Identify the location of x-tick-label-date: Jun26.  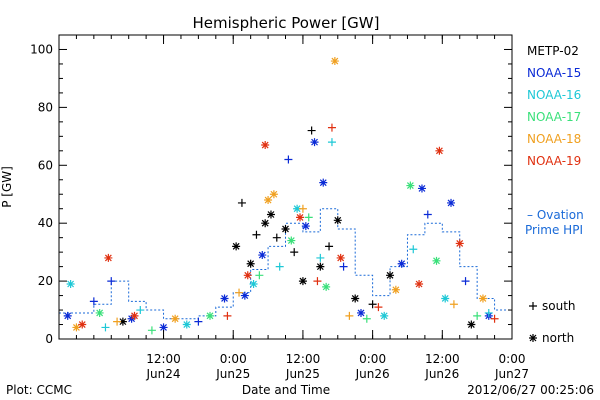
(372, 374).